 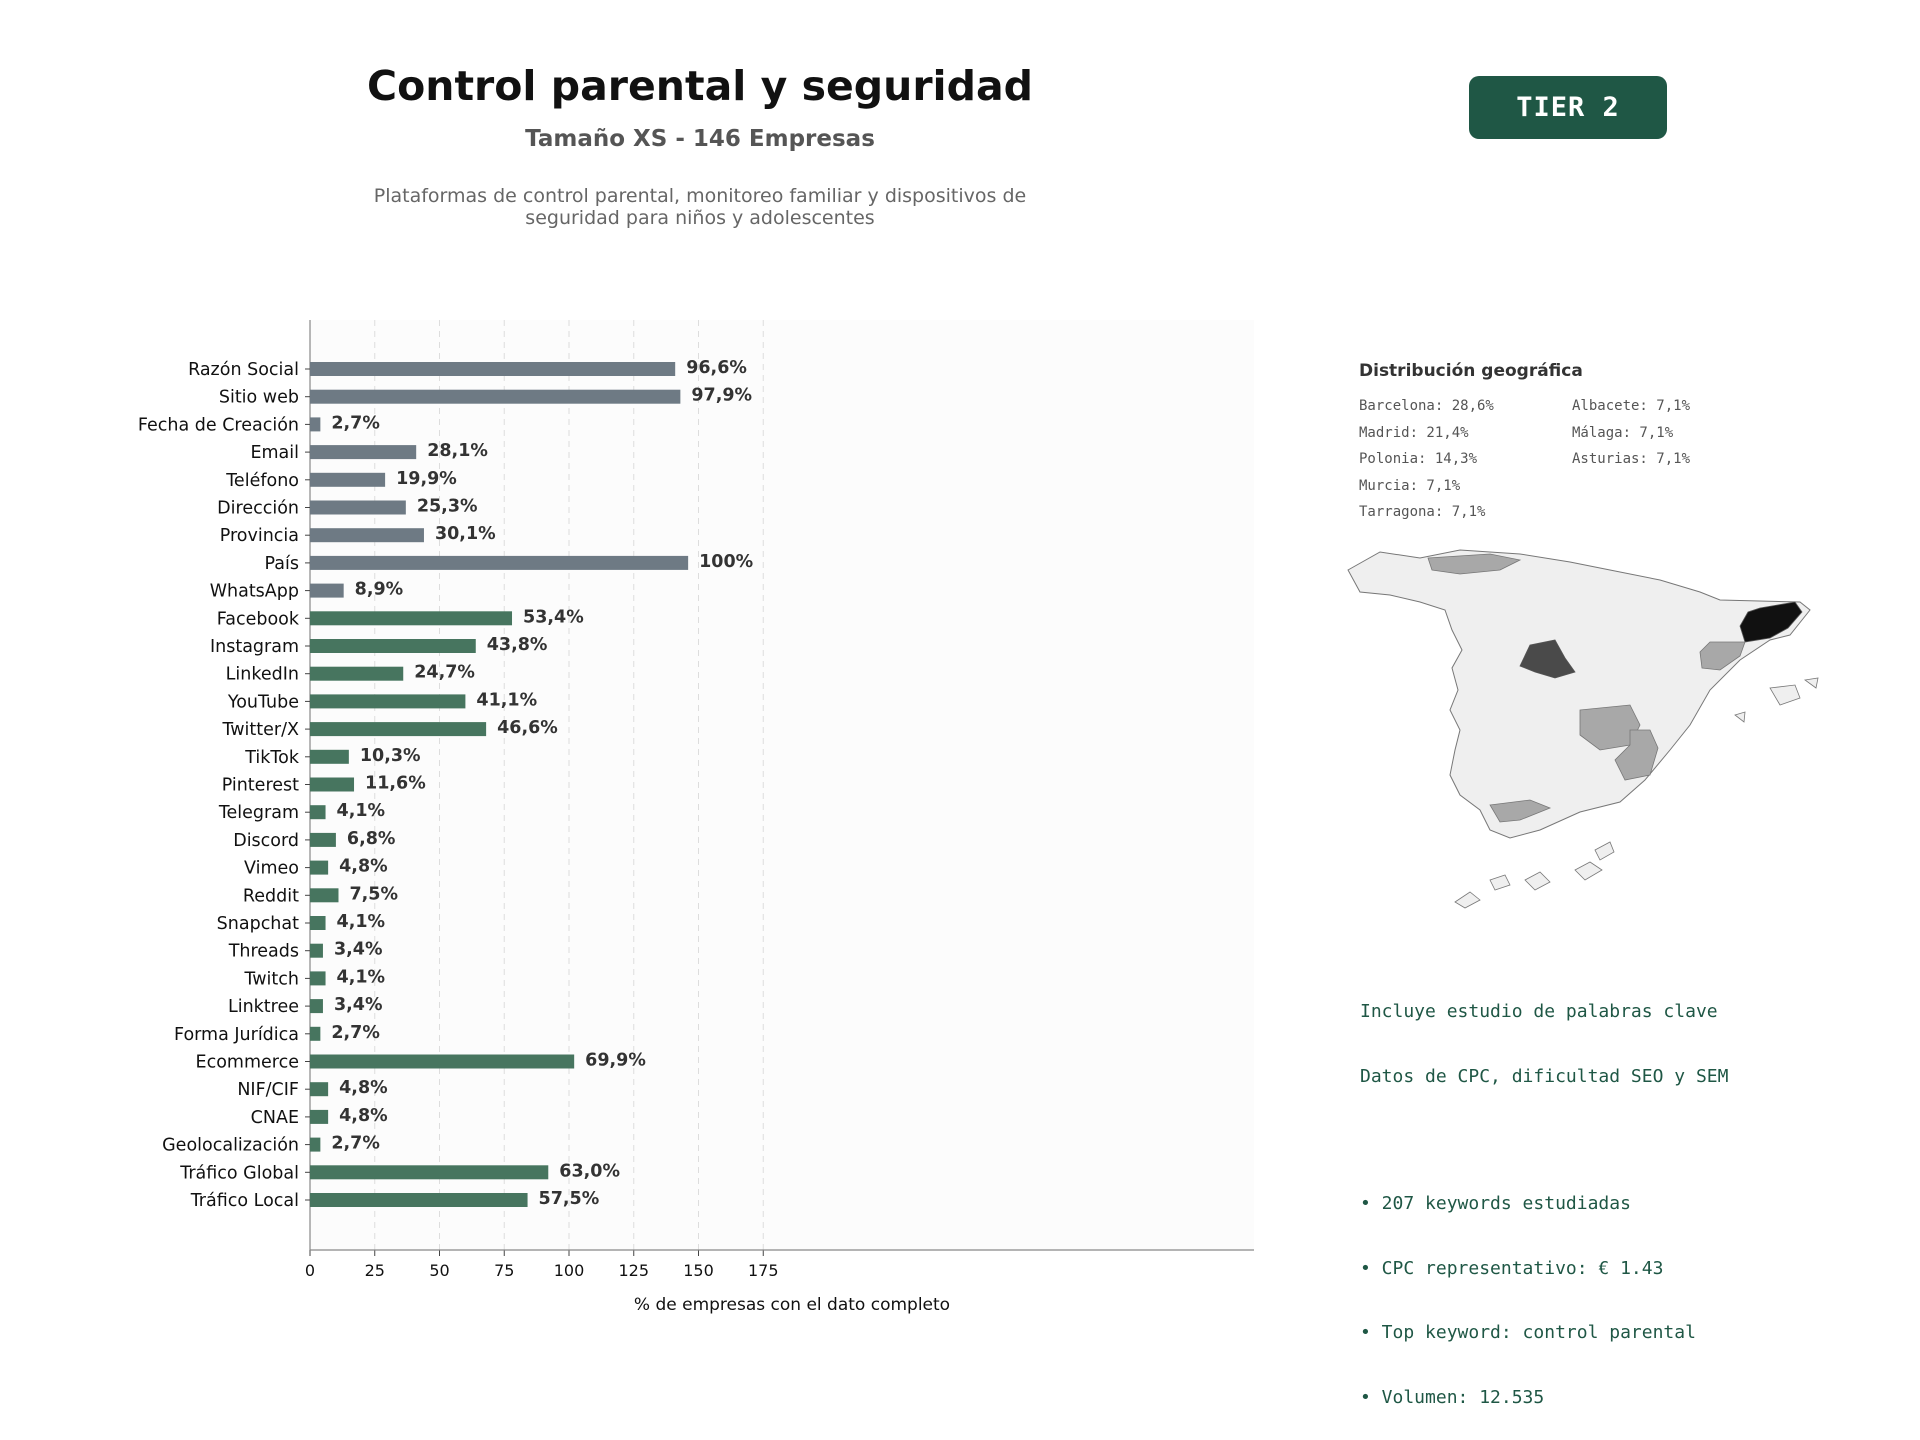 I want to click on value-label: 10,3%, so click(x=390, y=756).